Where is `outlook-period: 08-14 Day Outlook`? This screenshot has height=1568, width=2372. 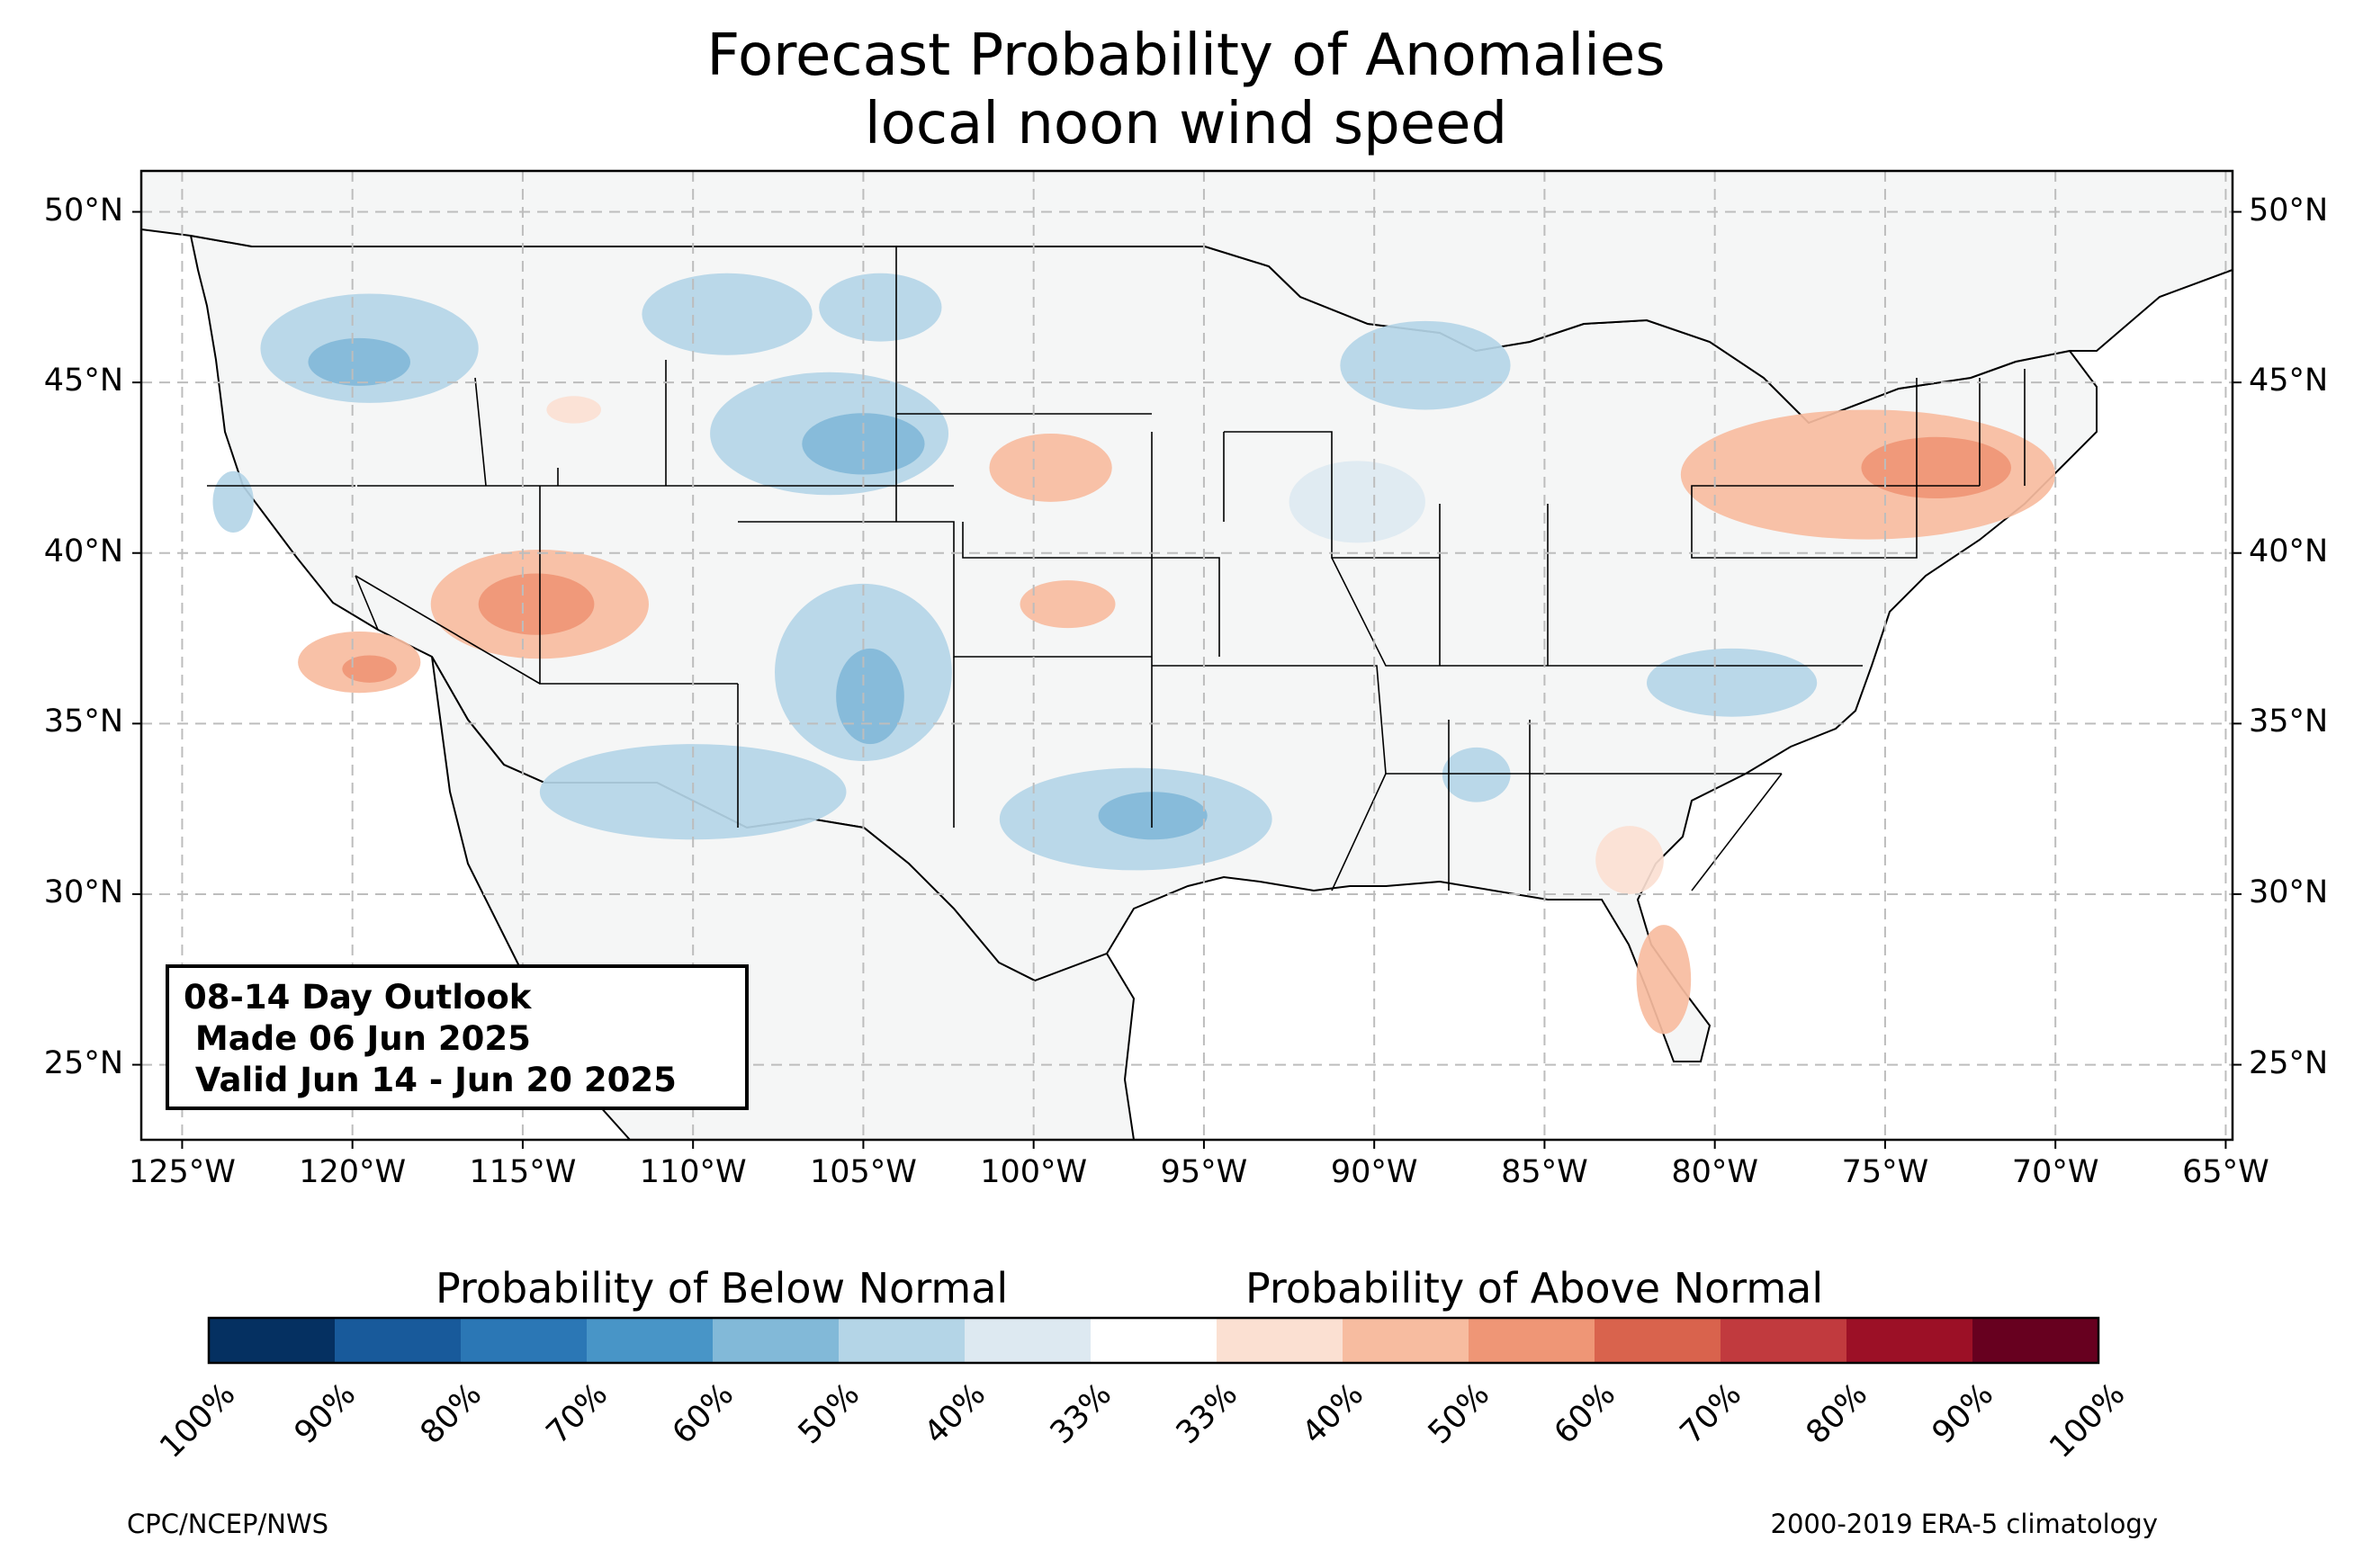
outlook-period: 08-14 Day Outlook is located at coordinates (358, 997).